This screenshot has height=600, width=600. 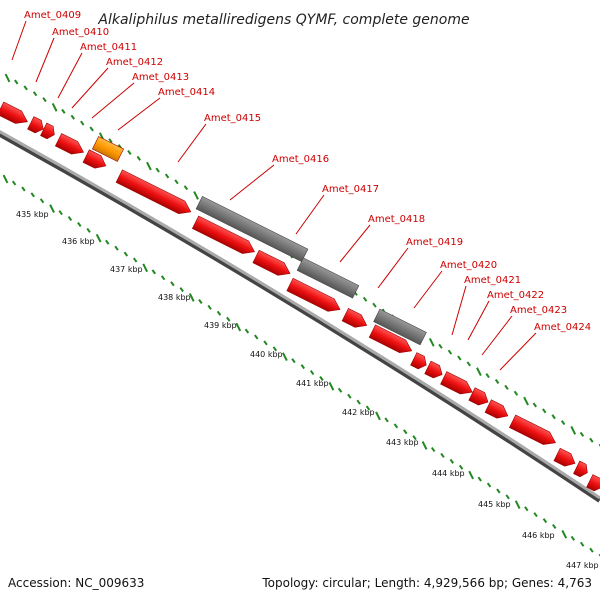 I want to click on gene-label: Amet_0424, so click(x=562, y=327).